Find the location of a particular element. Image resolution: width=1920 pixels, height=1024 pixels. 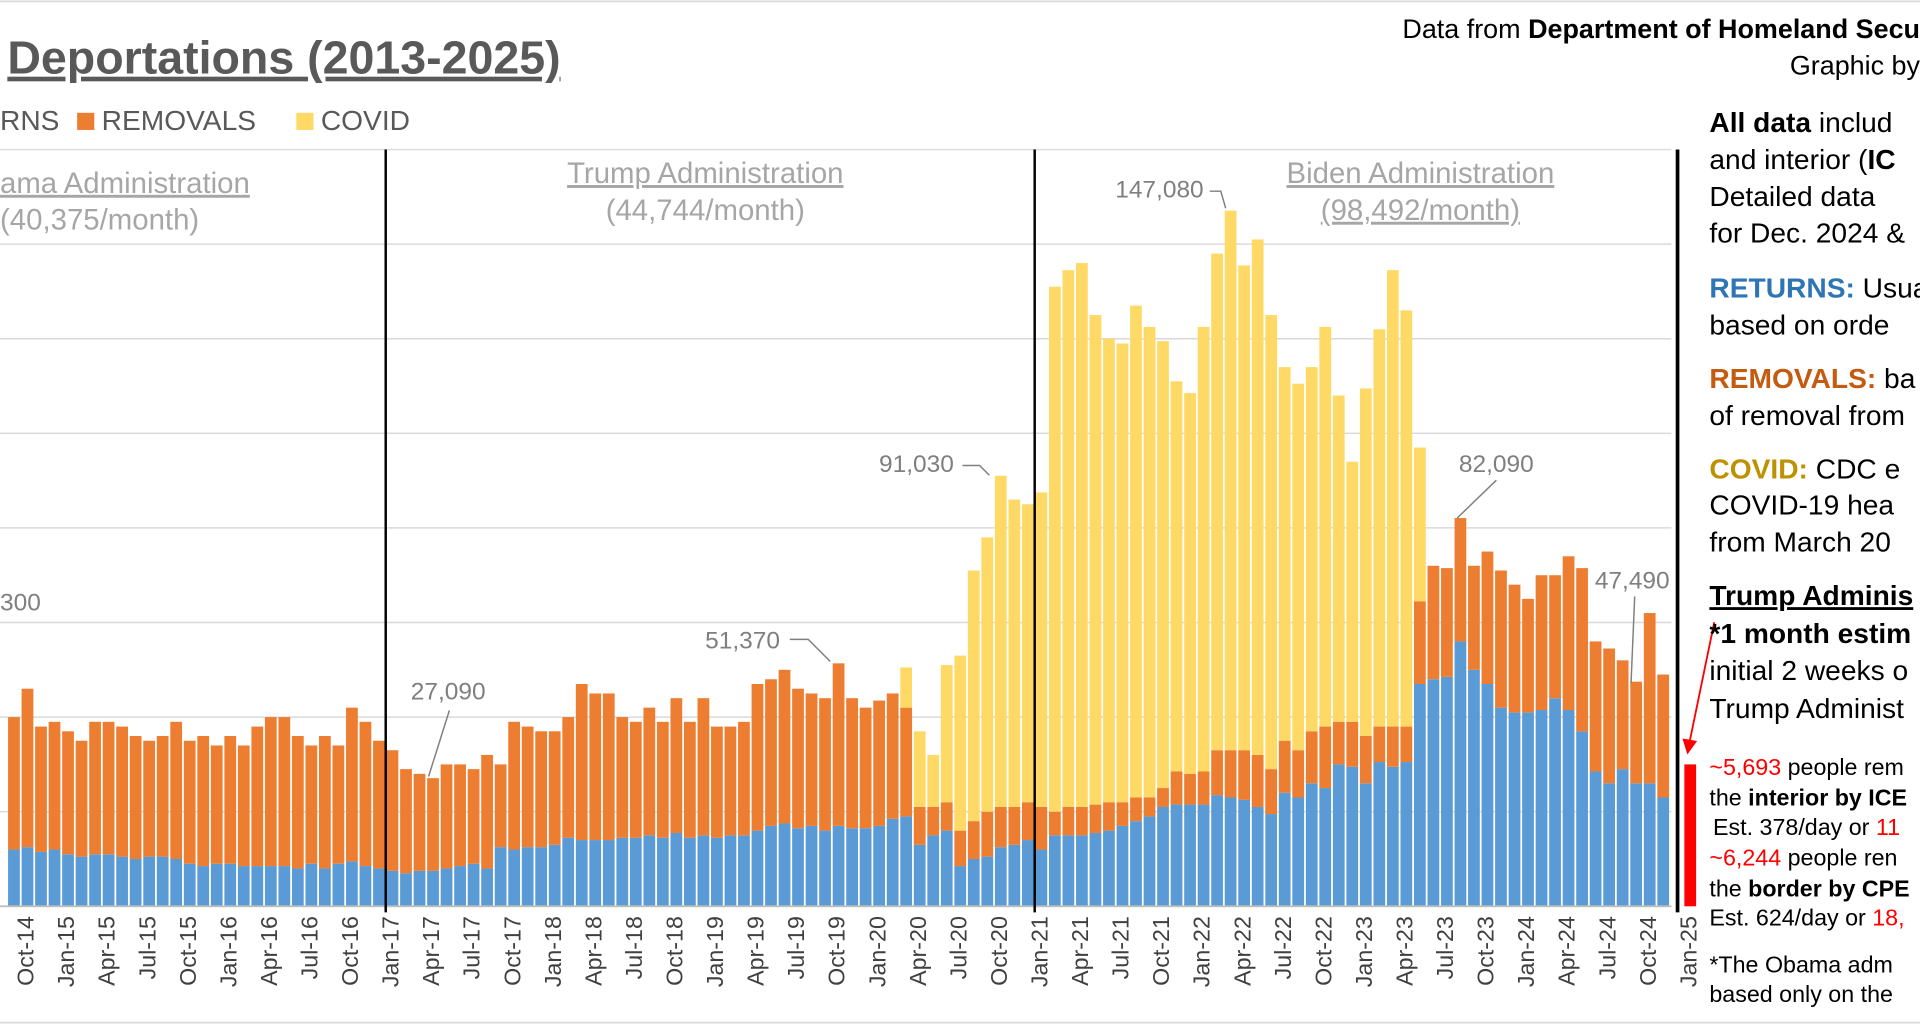

note-line: and interior (IC is located at coordinates (1802, 159).